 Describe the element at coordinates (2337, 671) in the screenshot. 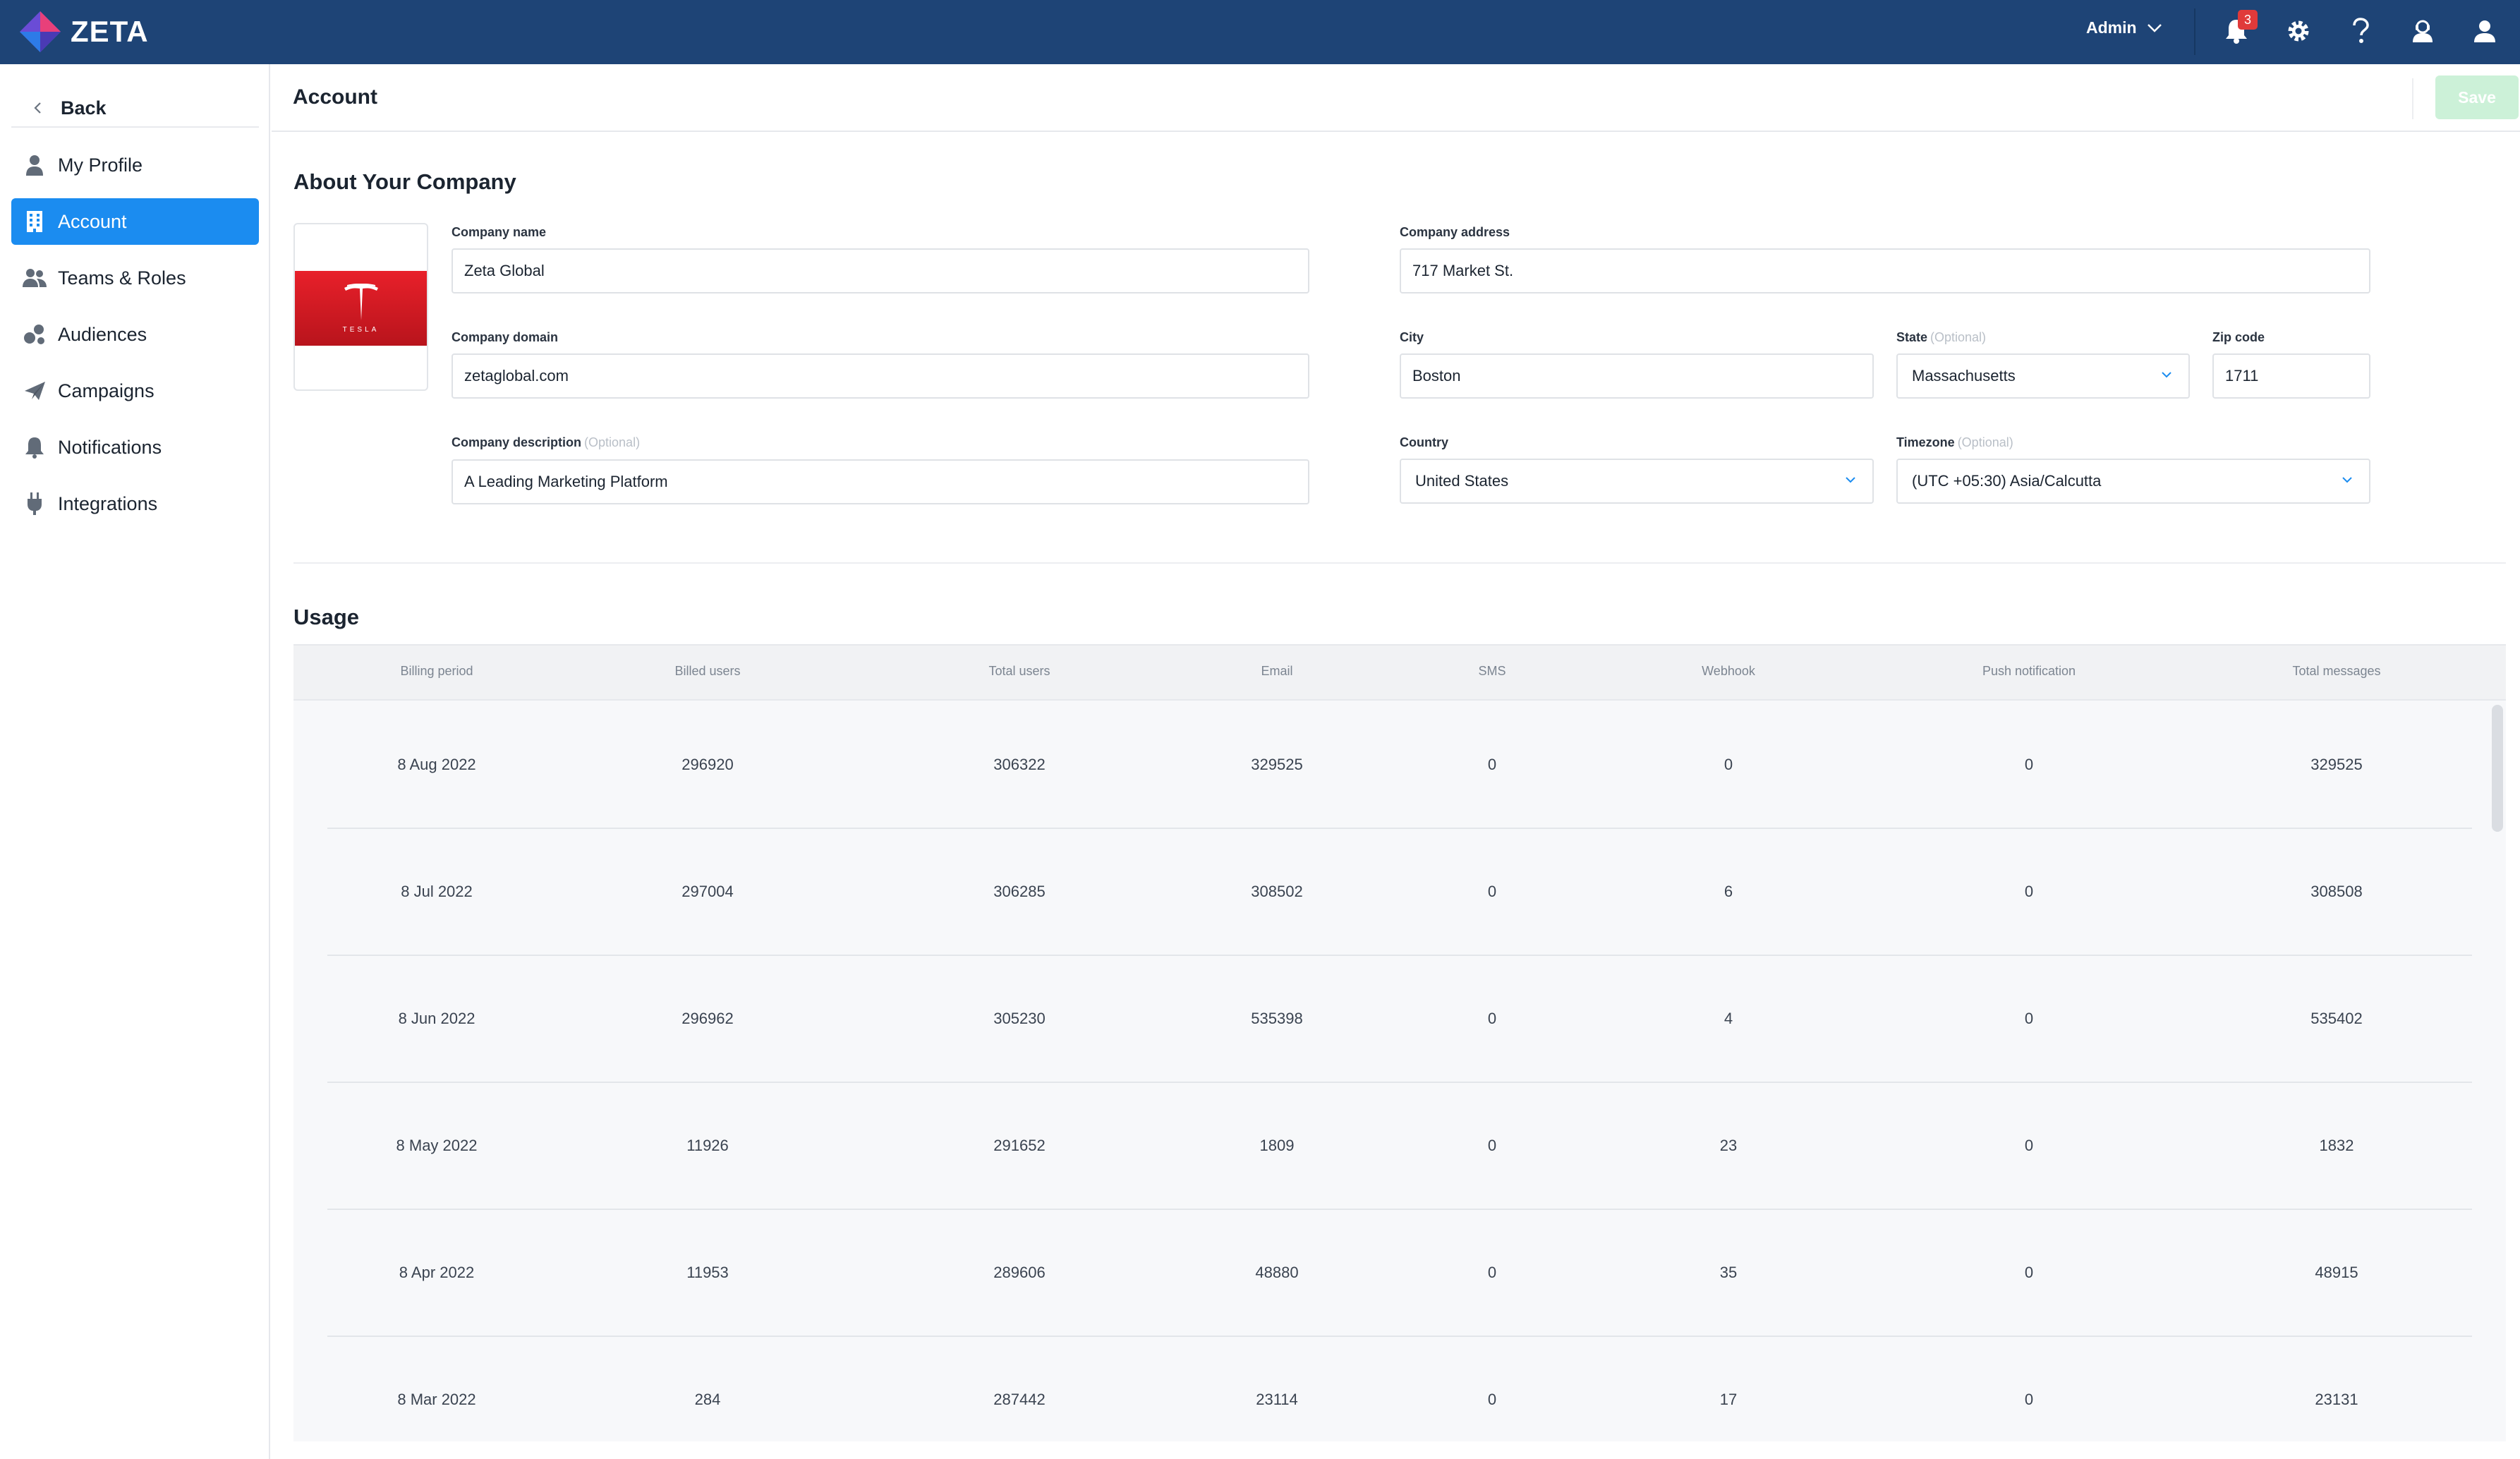

I see `column-header-total-messages: Total messages` at that location.